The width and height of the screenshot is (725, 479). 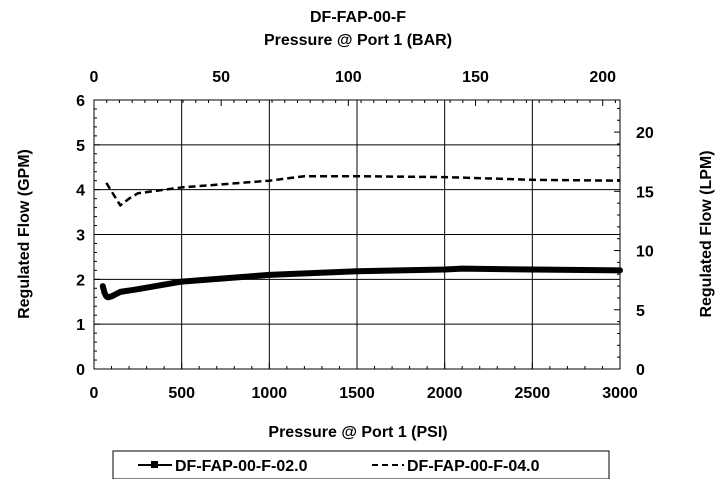 I want to click on x2-tick-label: 200, so click(x=602, y=77).